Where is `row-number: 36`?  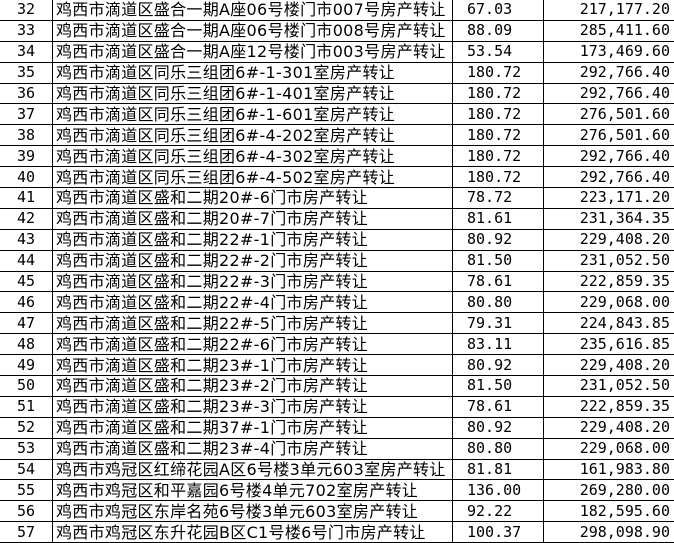 row-number: 36 is located at coordinates (26, 93).